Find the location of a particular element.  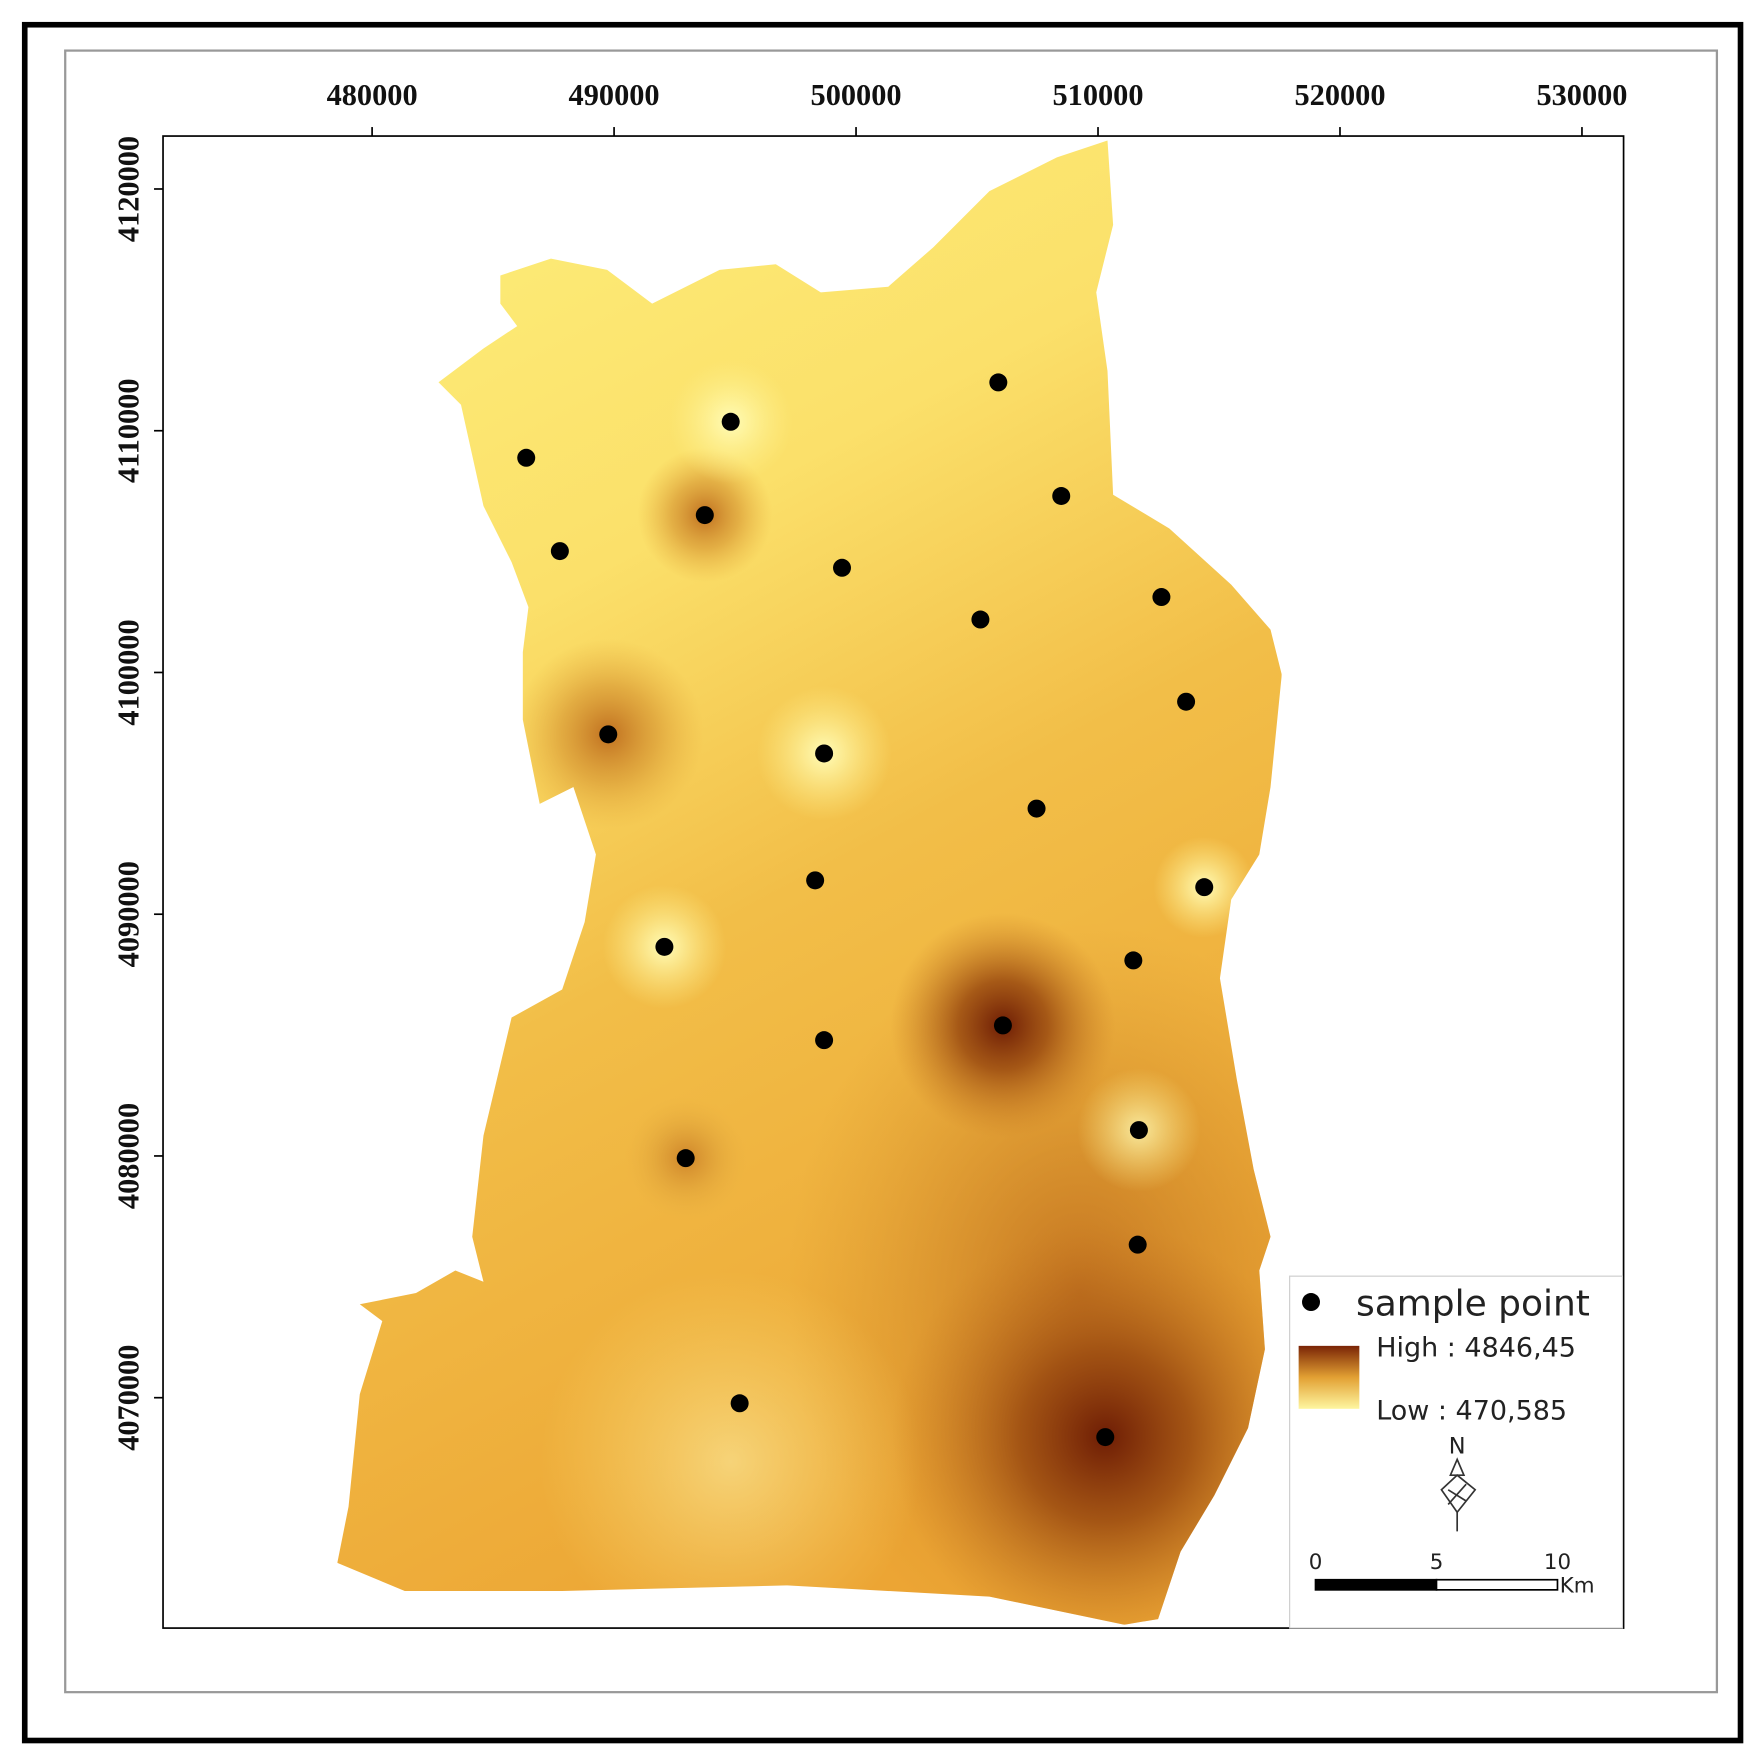

scale-label: 10 is located at coordinates (1557, 1562).